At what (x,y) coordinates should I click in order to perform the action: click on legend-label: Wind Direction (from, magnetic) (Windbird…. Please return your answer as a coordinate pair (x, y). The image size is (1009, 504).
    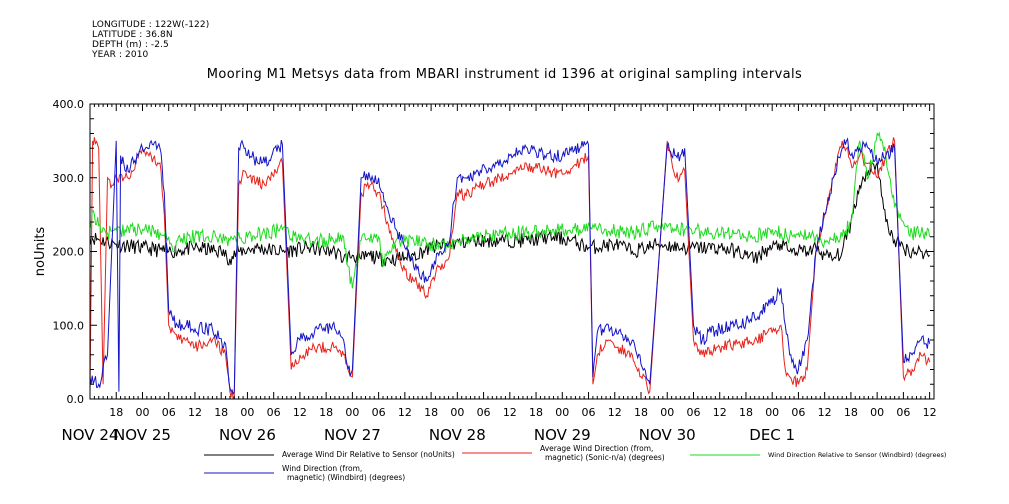
    Looking at the image, I should click on (343, 473).